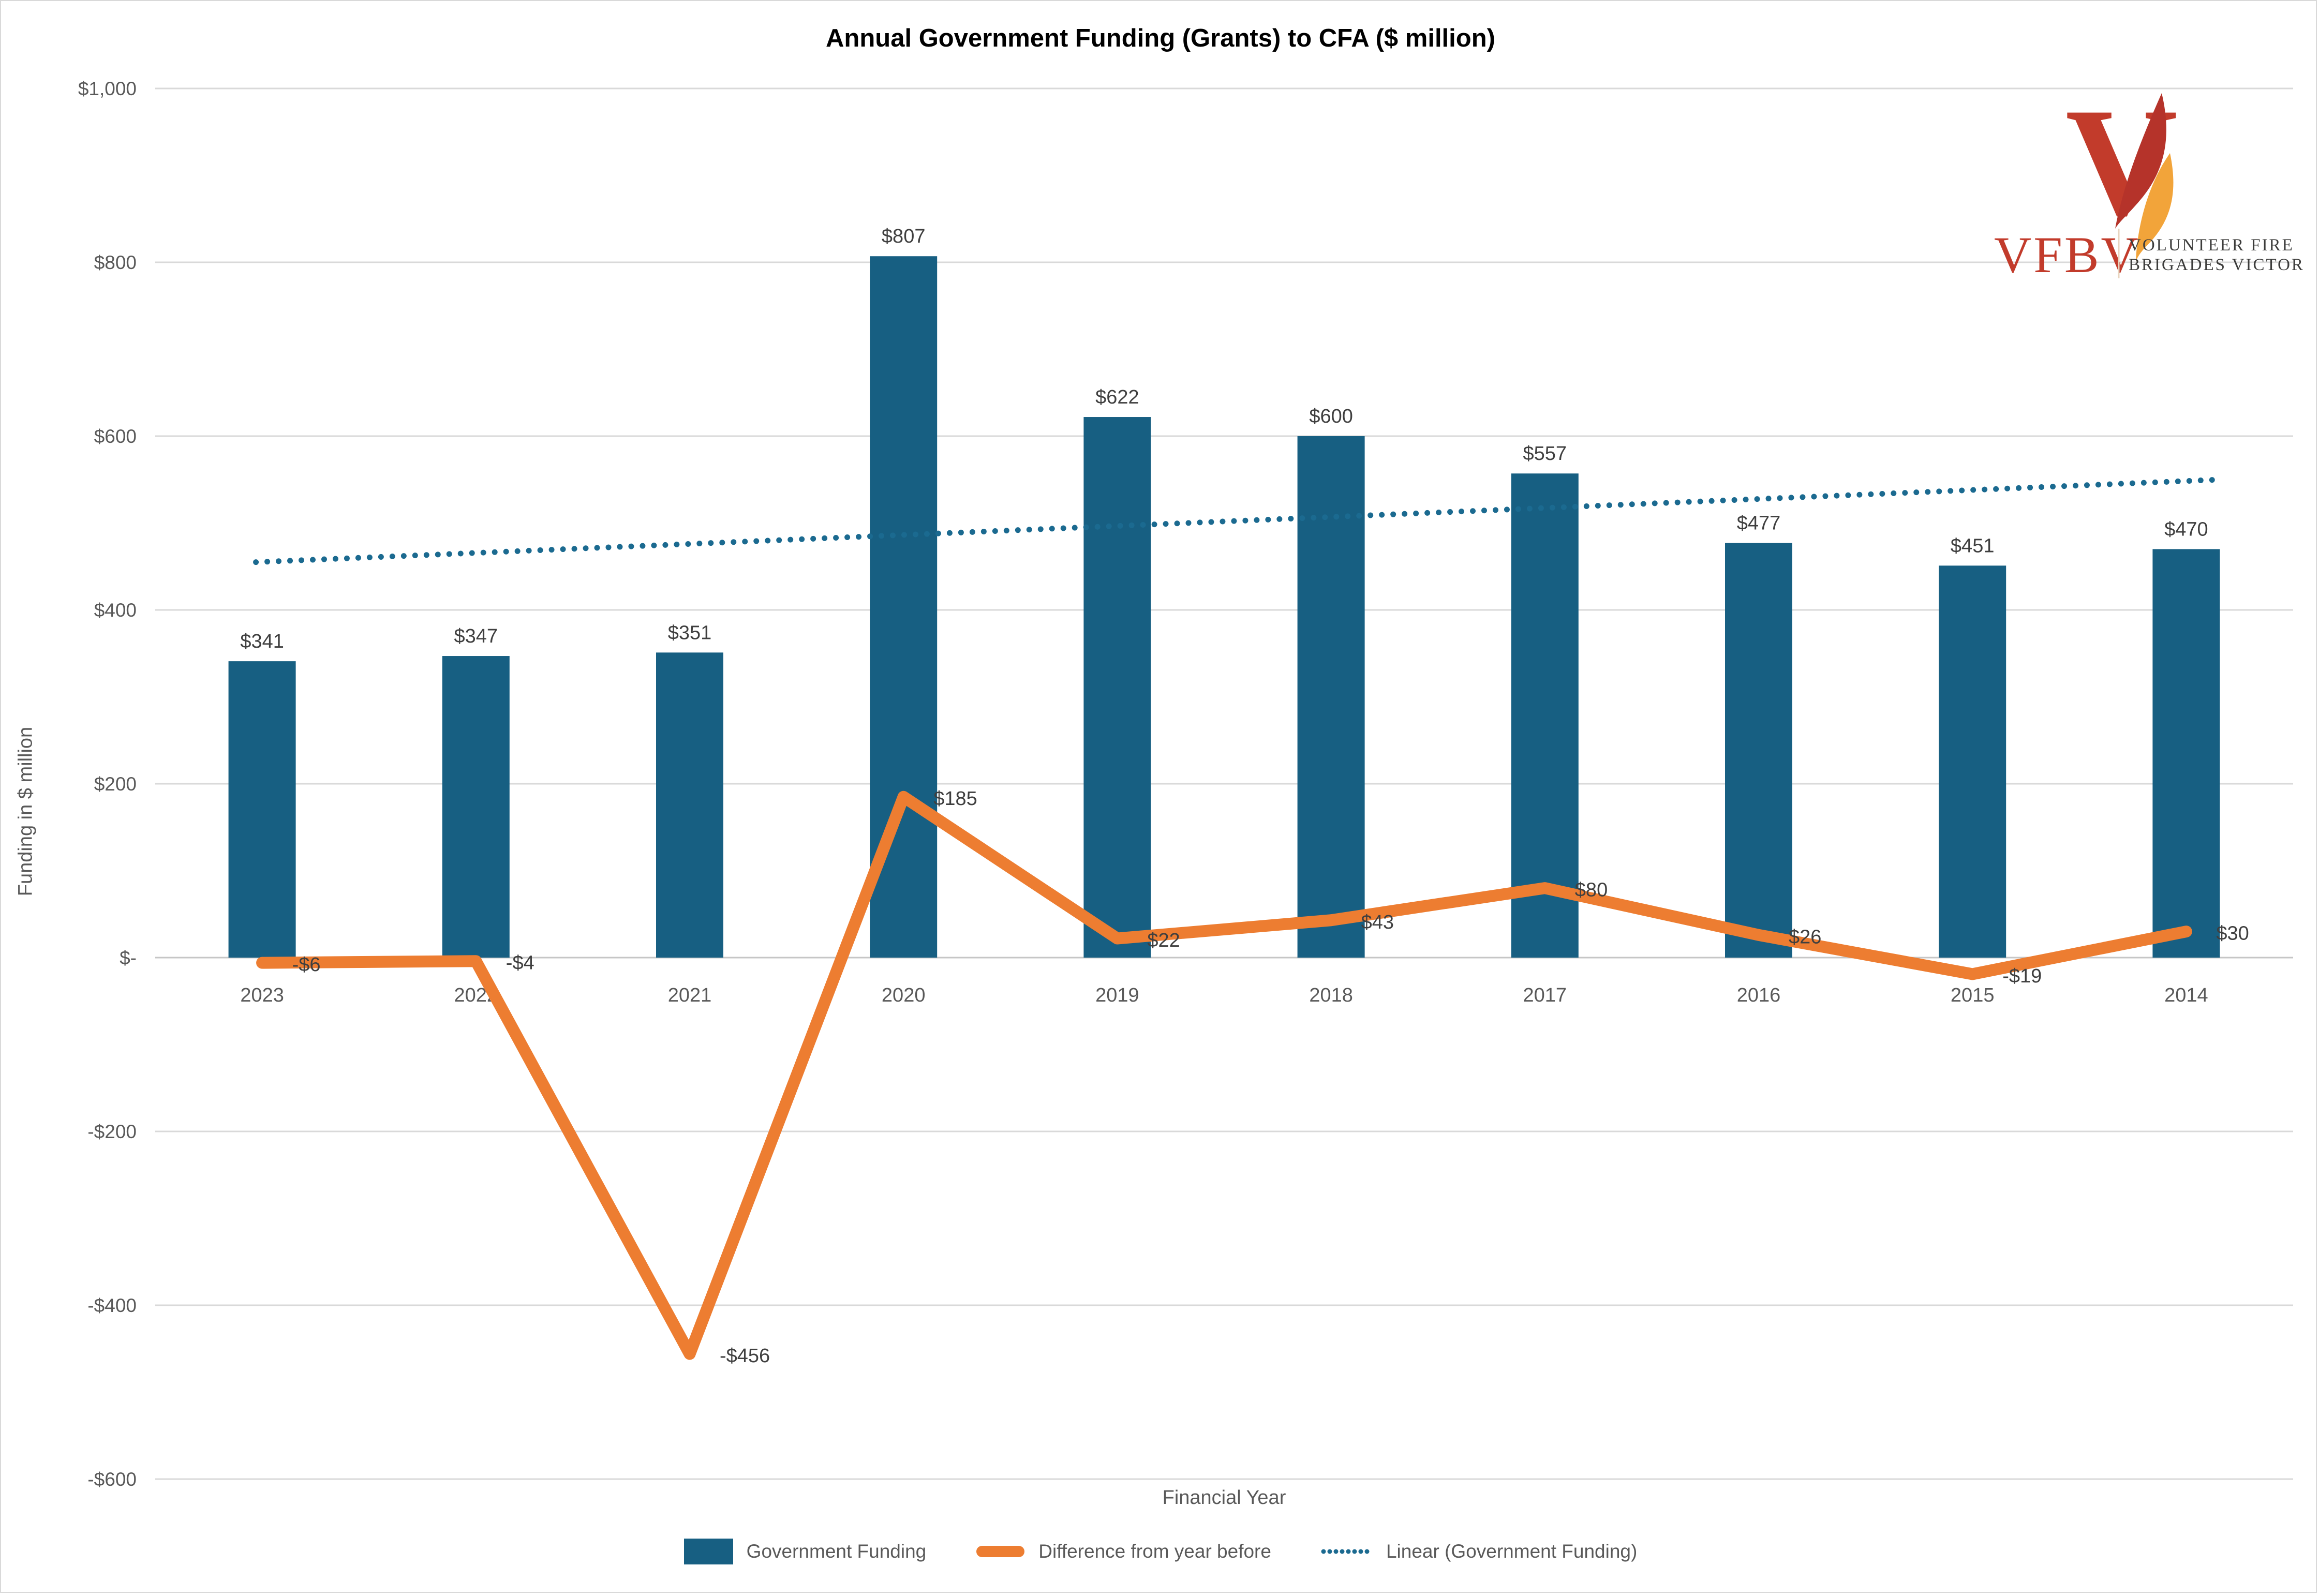 The width and height of the screenshot is (2319, 1596). What do you see at coordinates (1759, 523) in the screenshot?
I see `bar-data-label: $477` at bounding box center [1759, 523].